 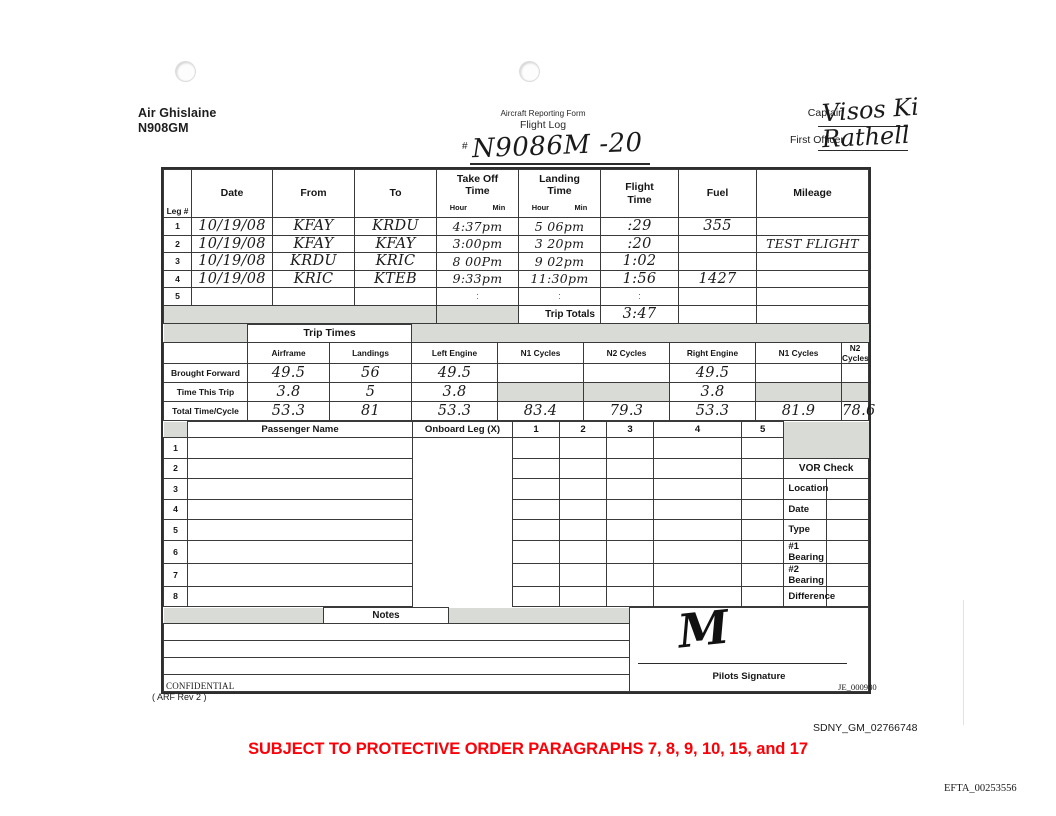 I want to click on tt-right-engine: 3.8, so click(x=713, y=392).